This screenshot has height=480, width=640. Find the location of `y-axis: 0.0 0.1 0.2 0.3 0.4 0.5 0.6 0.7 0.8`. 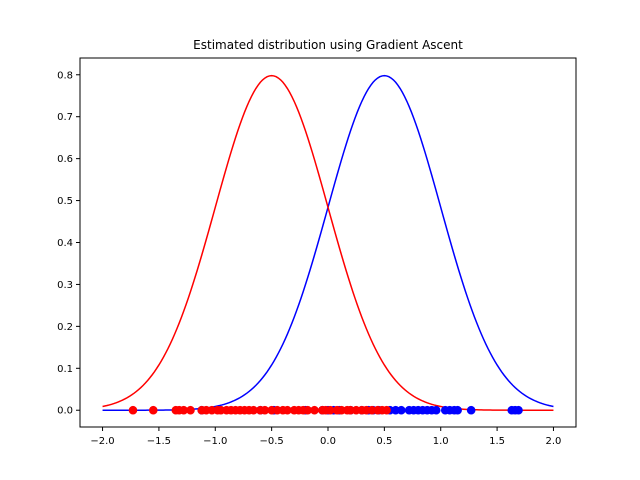

y-axis: 0.0 0.1 0.2 0.3 0.4 0.5 0.6 0.7 0.8 is located at coordinates (68, 243).